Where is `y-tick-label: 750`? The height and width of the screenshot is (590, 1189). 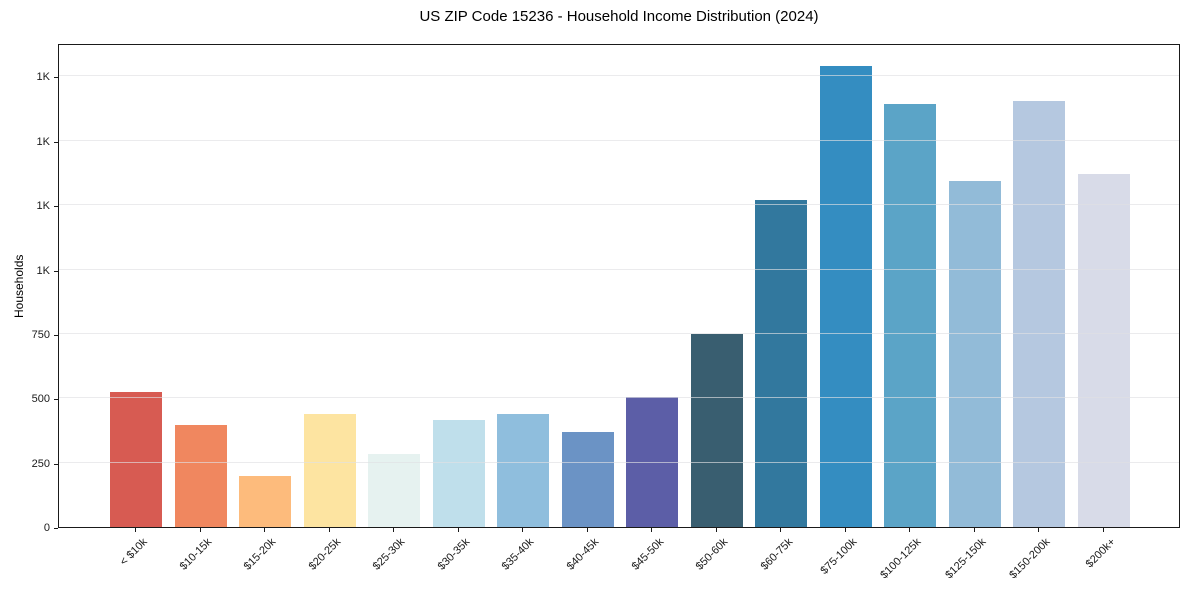
y-tick-label: 750 is located at coordinates (40, 335).